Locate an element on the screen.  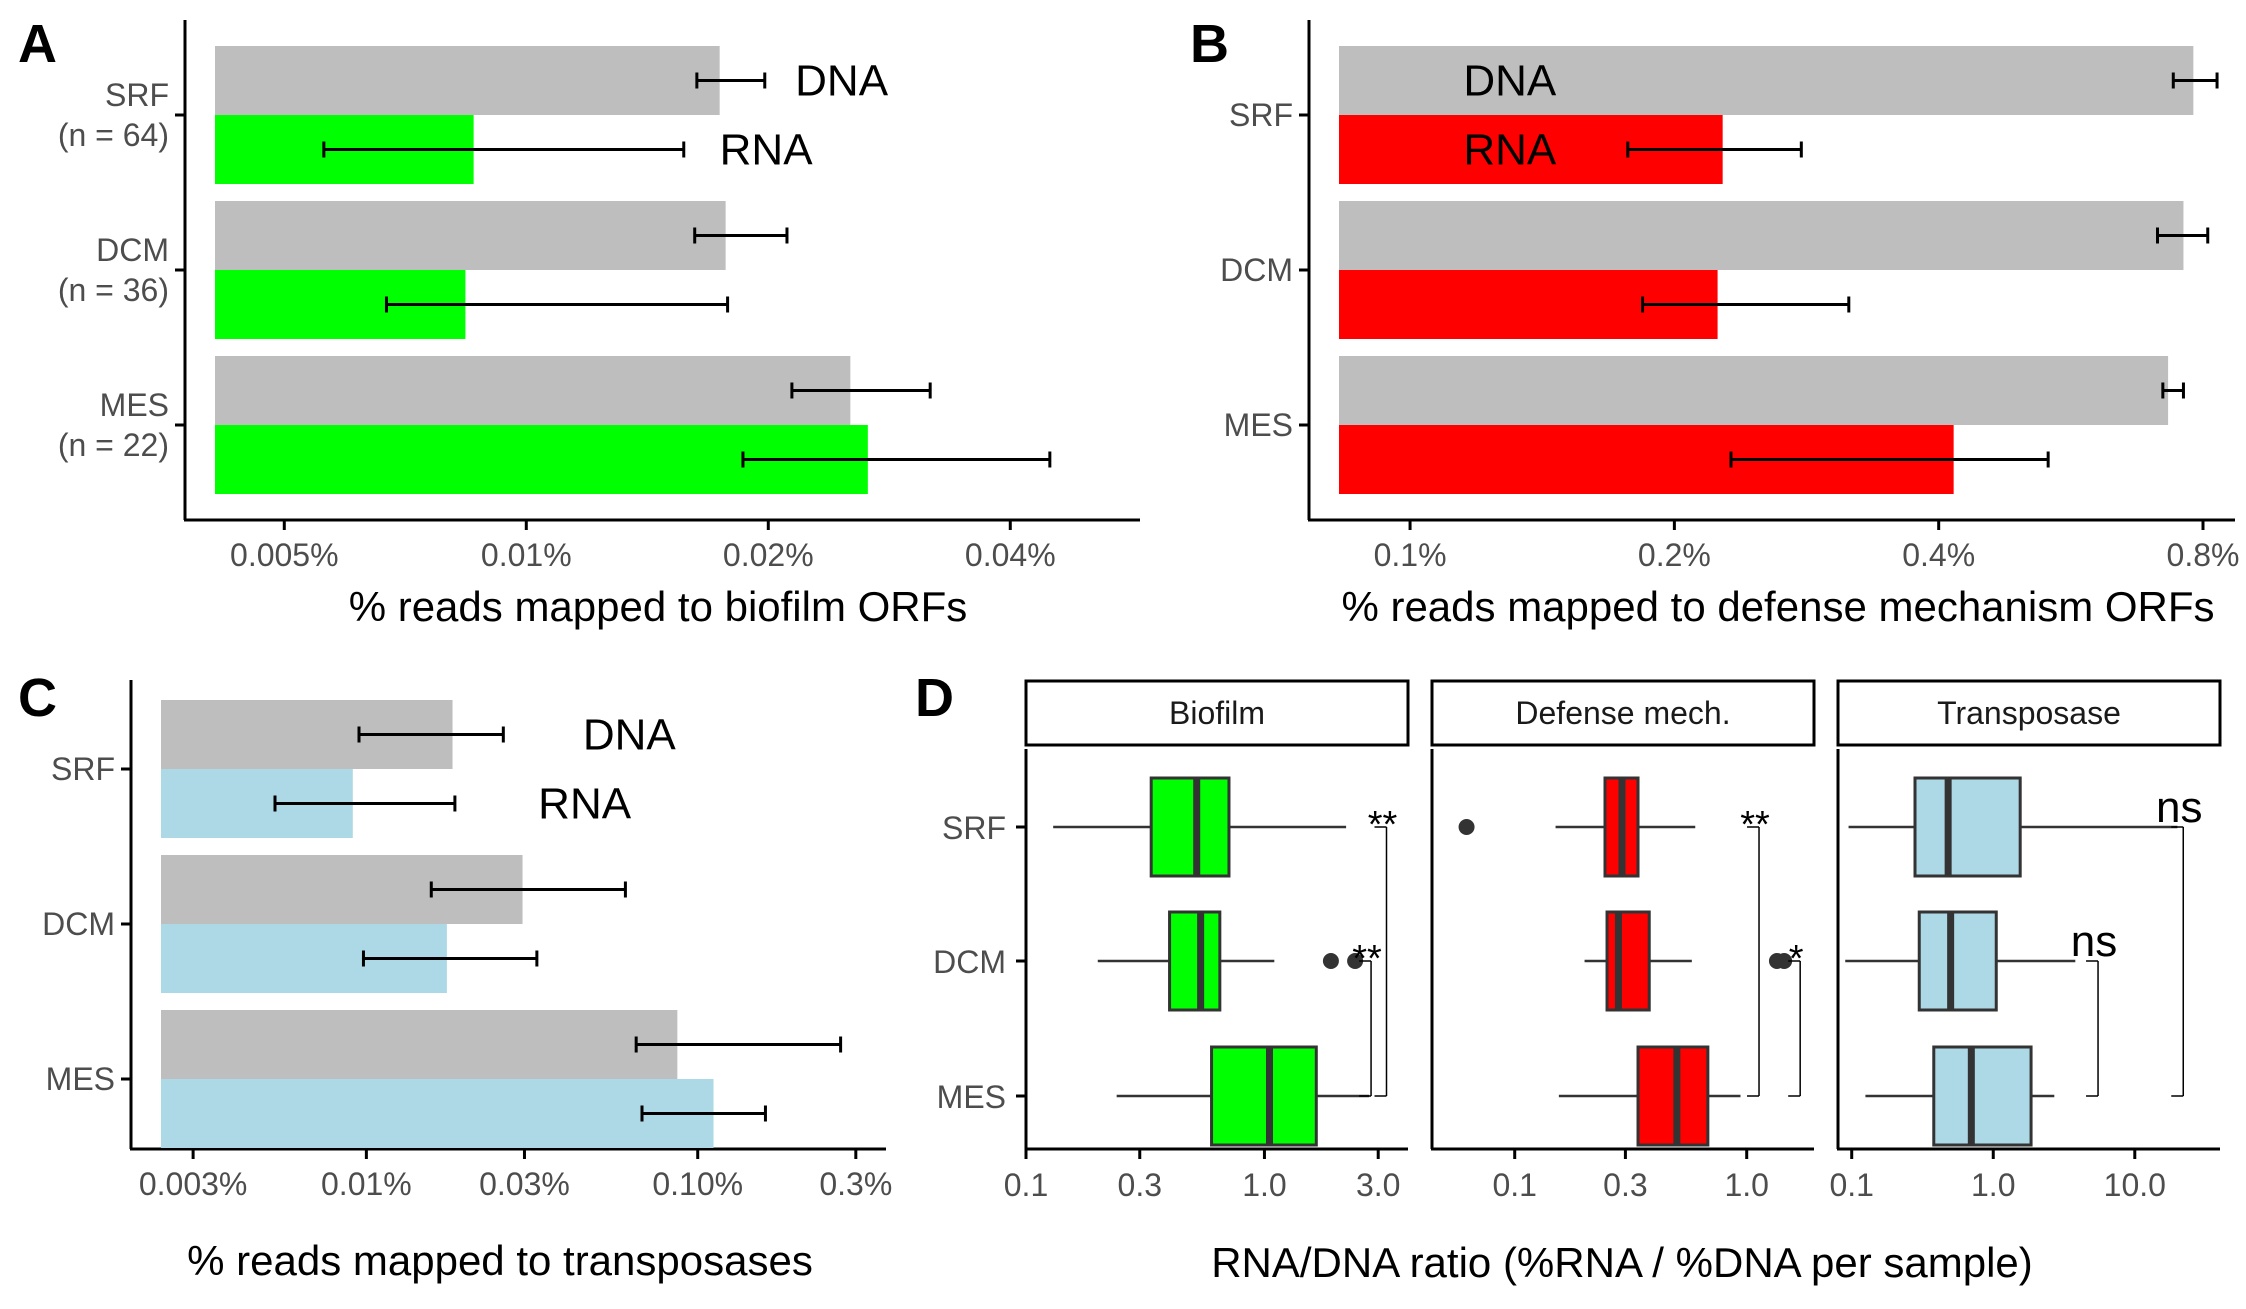
x-tick-label: 0.02% is located at coordinates (768, 555).